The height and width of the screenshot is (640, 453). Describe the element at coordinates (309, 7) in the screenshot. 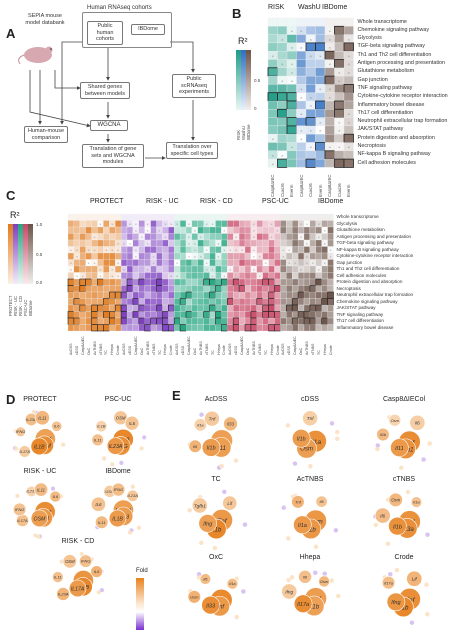

I see `cohort-washu-header: WashU` at that location.